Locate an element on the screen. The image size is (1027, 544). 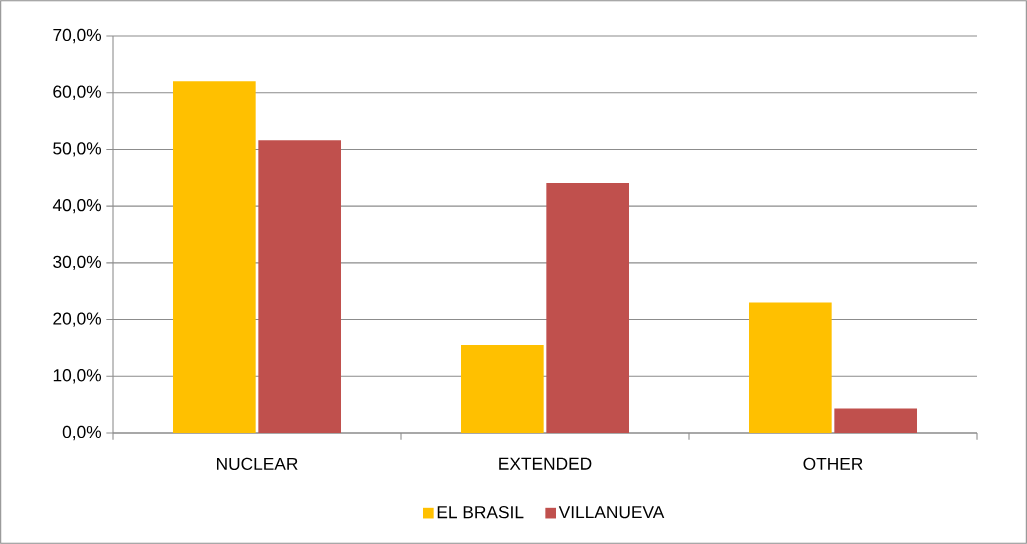
legend-label: EL BRASIL is located at coordinates (480, 512).